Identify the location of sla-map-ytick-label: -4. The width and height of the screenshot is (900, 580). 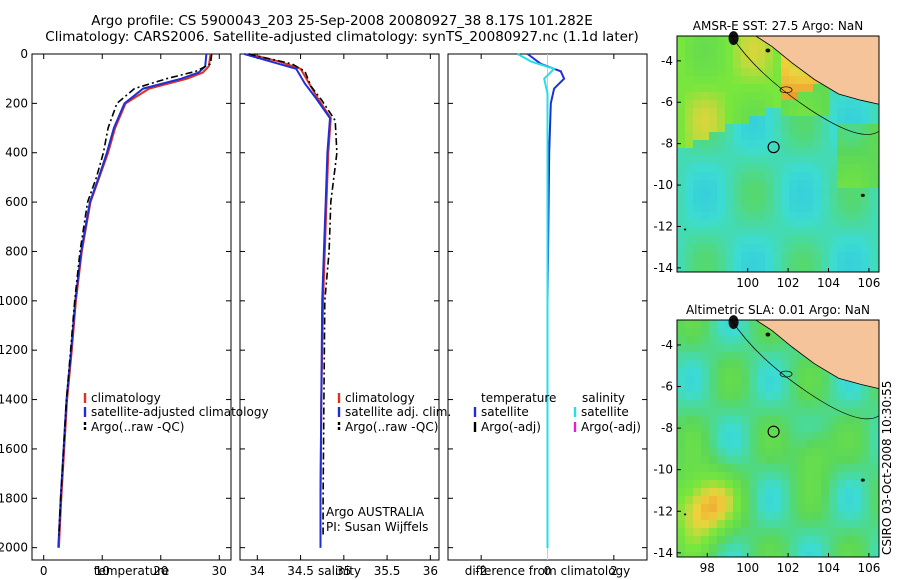
(667, 345).